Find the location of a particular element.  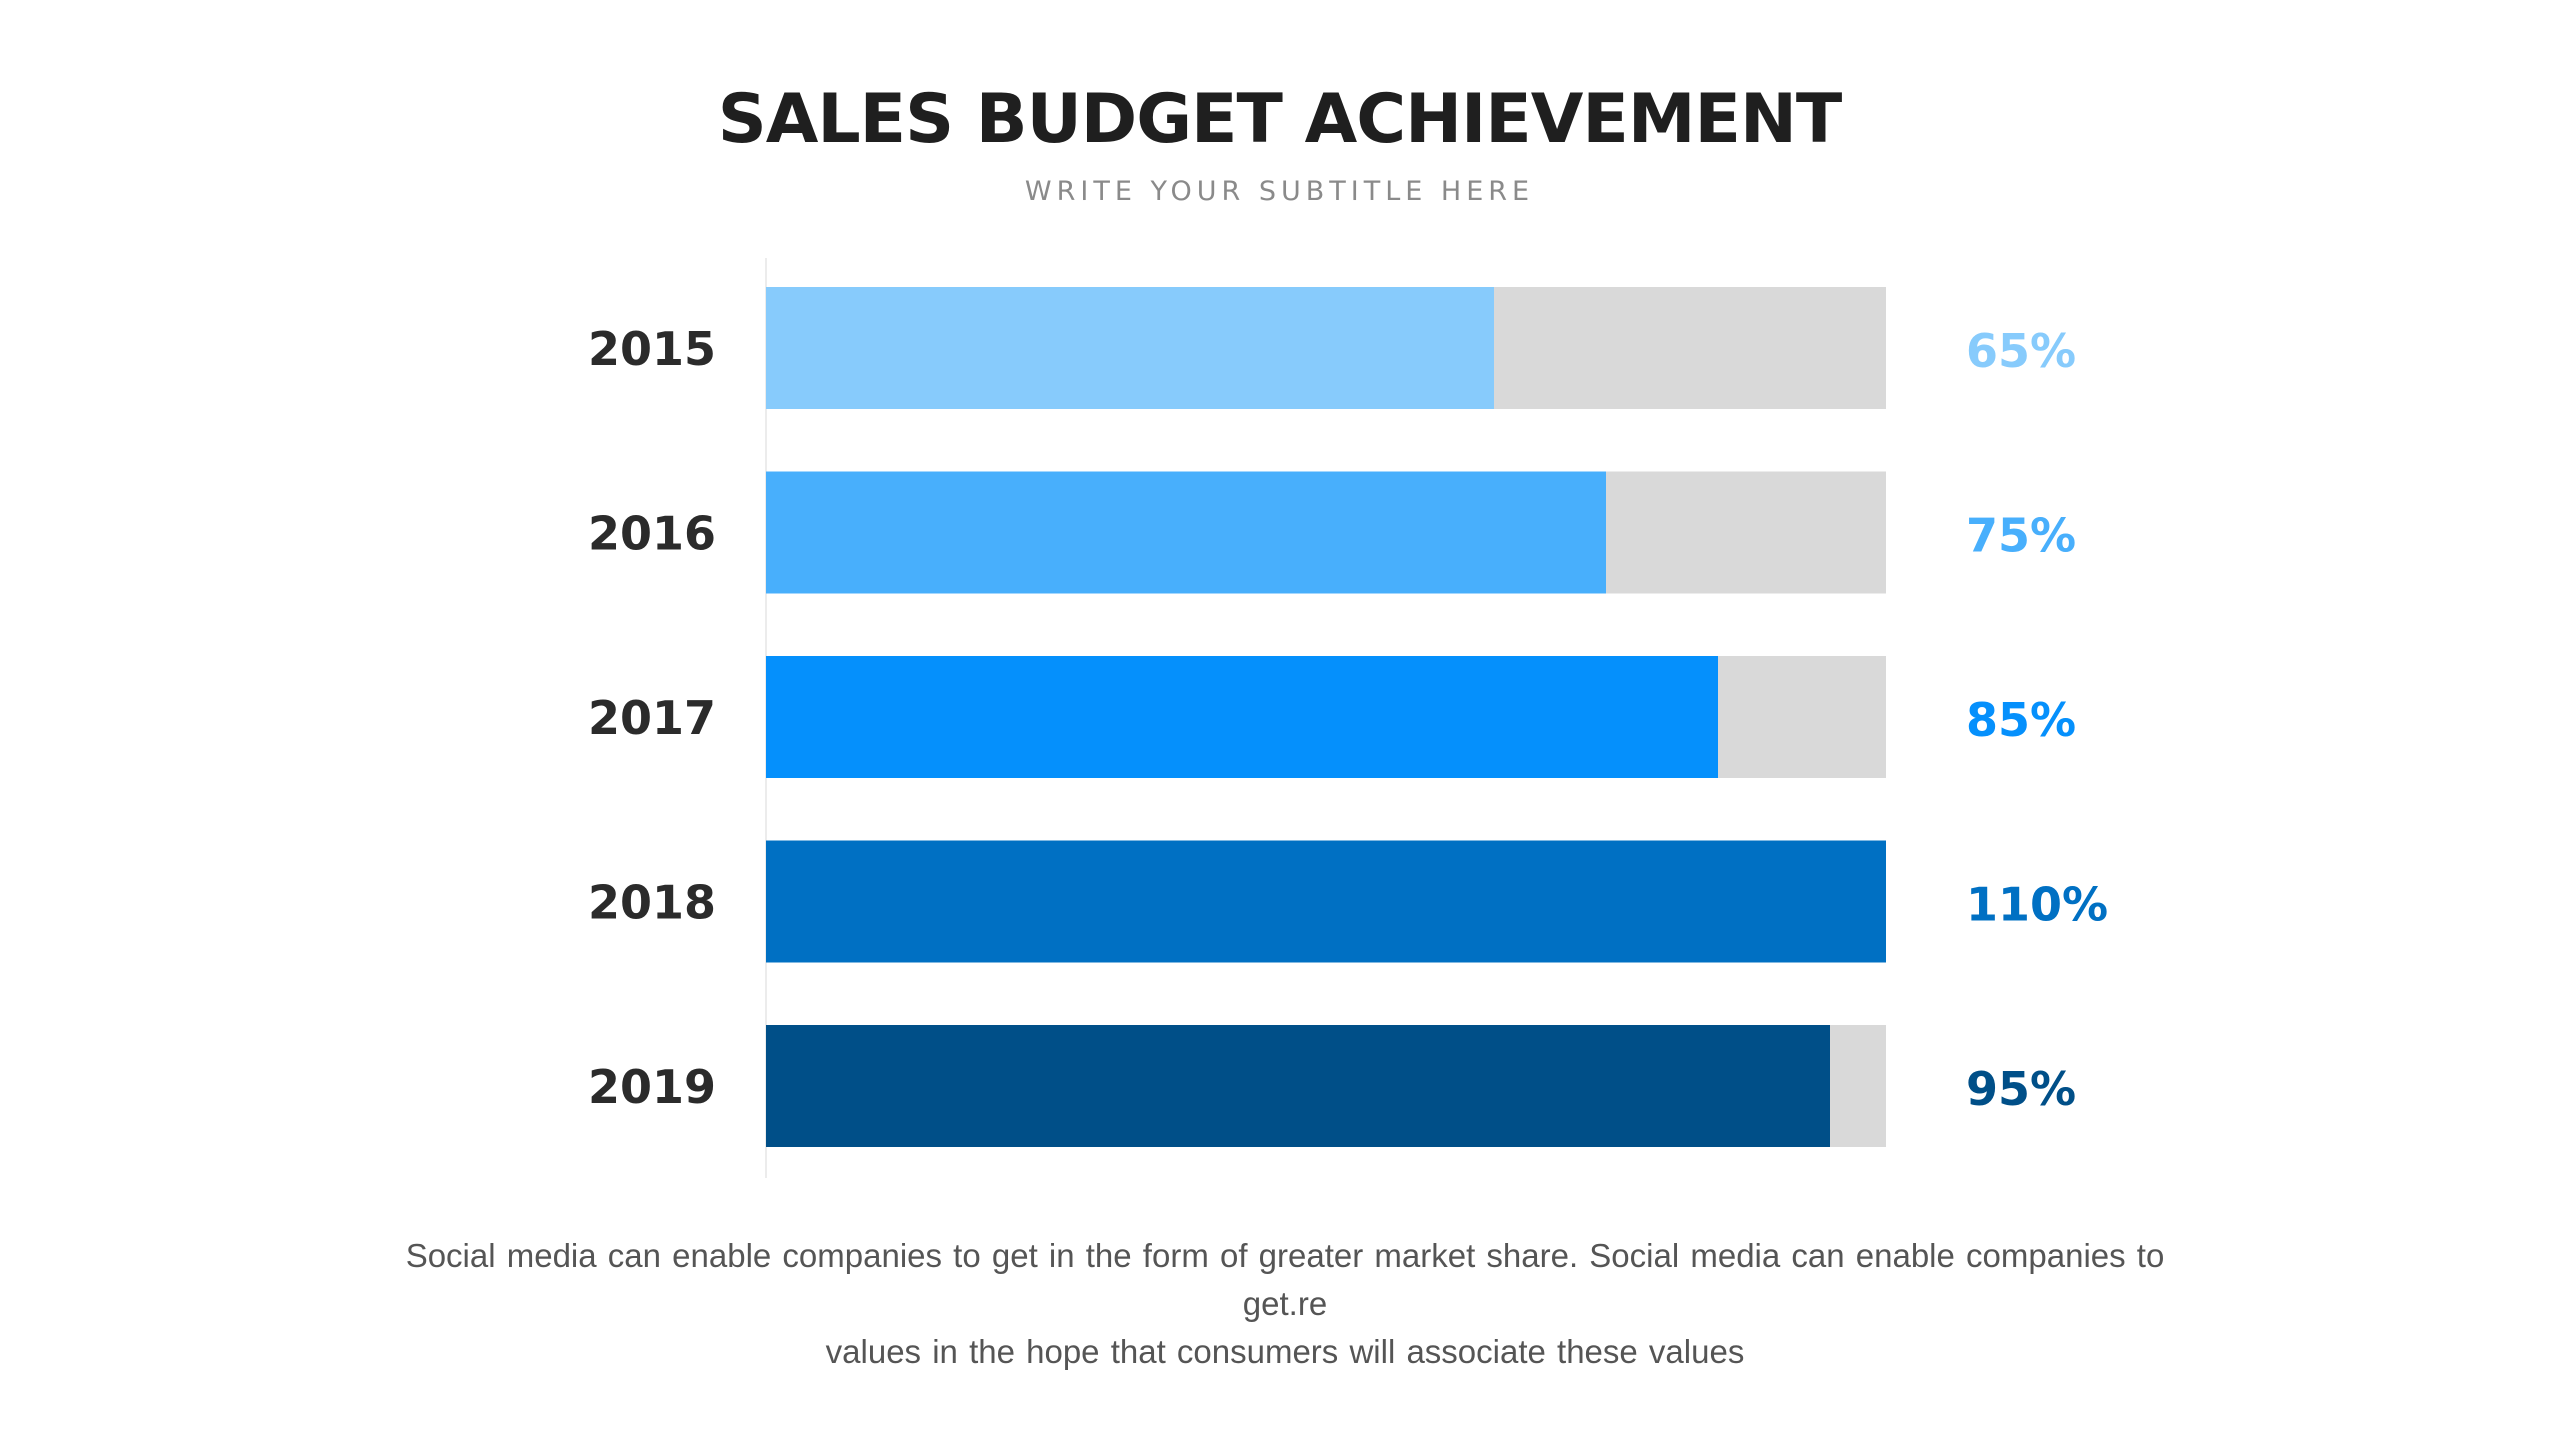

value-label-2018: 110% is located at coordinates (2037, 905).